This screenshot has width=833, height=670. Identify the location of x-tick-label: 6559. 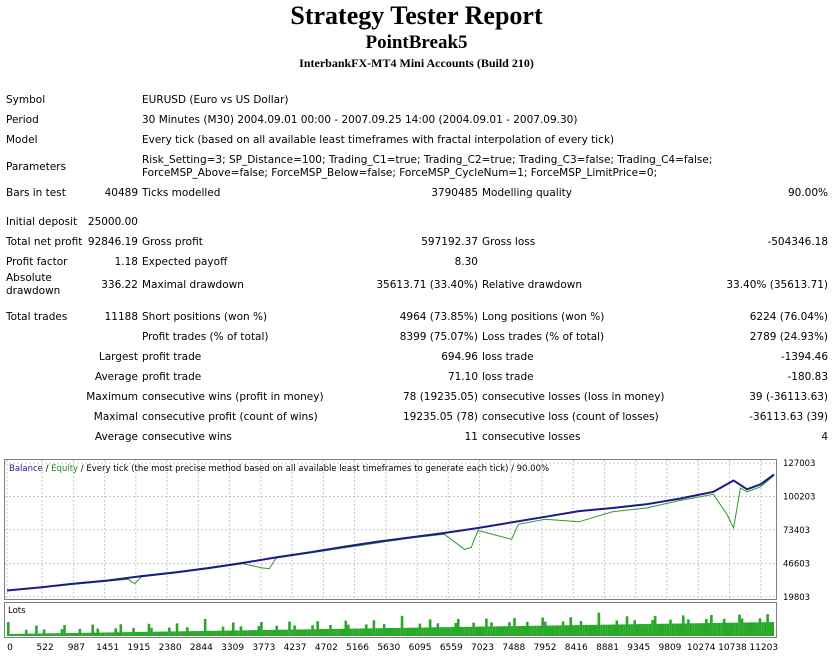
(451, 648).